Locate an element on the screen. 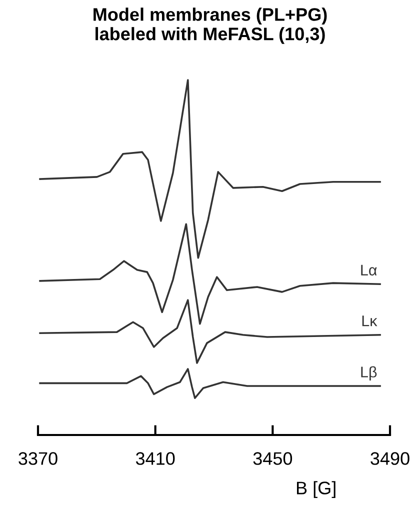 Image resolution: width=420 pixels, height=508 pixels. series-label: Lβ is located at coordinates (369, 373).